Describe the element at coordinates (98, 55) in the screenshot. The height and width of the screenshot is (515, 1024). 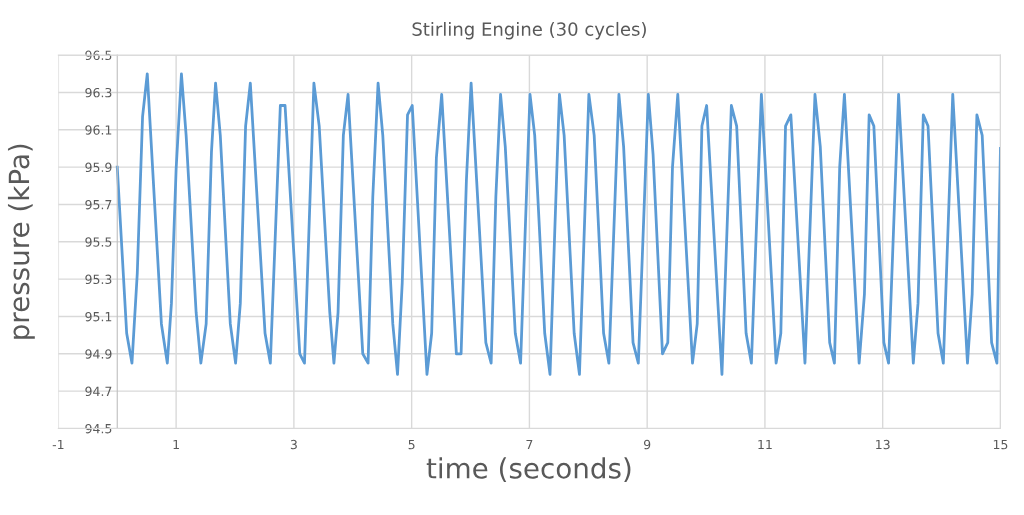
I see `y-tick-label: 96.5` at that location.